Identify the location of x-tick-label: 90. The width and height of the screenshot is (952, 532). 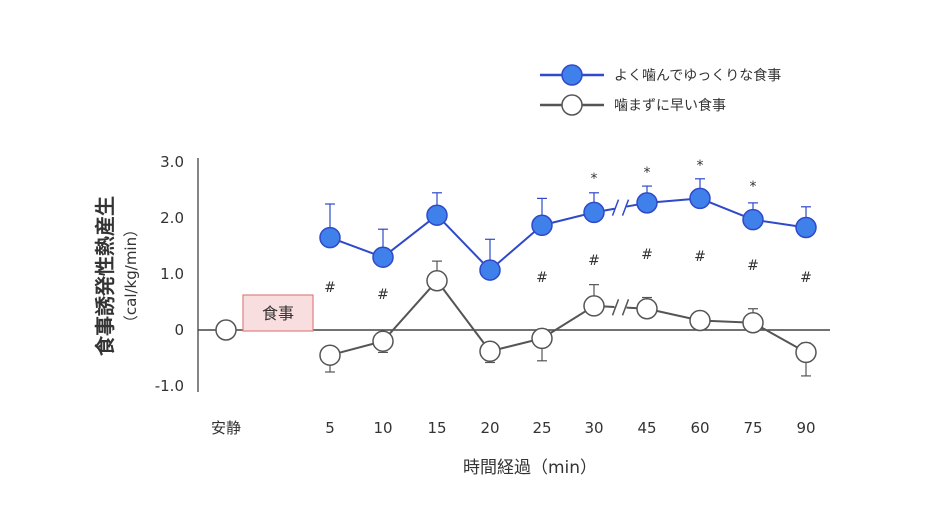
(805, 428).